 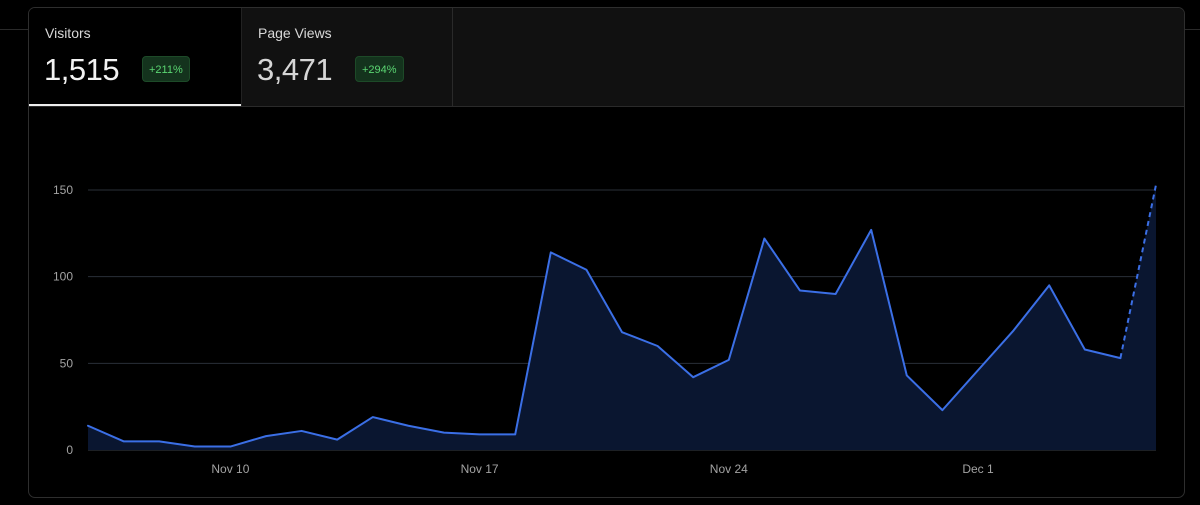 What do you see at coordinates (347, 57) in the screenshot?
I see `tab-page-views: Page Views 3,471 +294%` at bounding box center [347, 57].